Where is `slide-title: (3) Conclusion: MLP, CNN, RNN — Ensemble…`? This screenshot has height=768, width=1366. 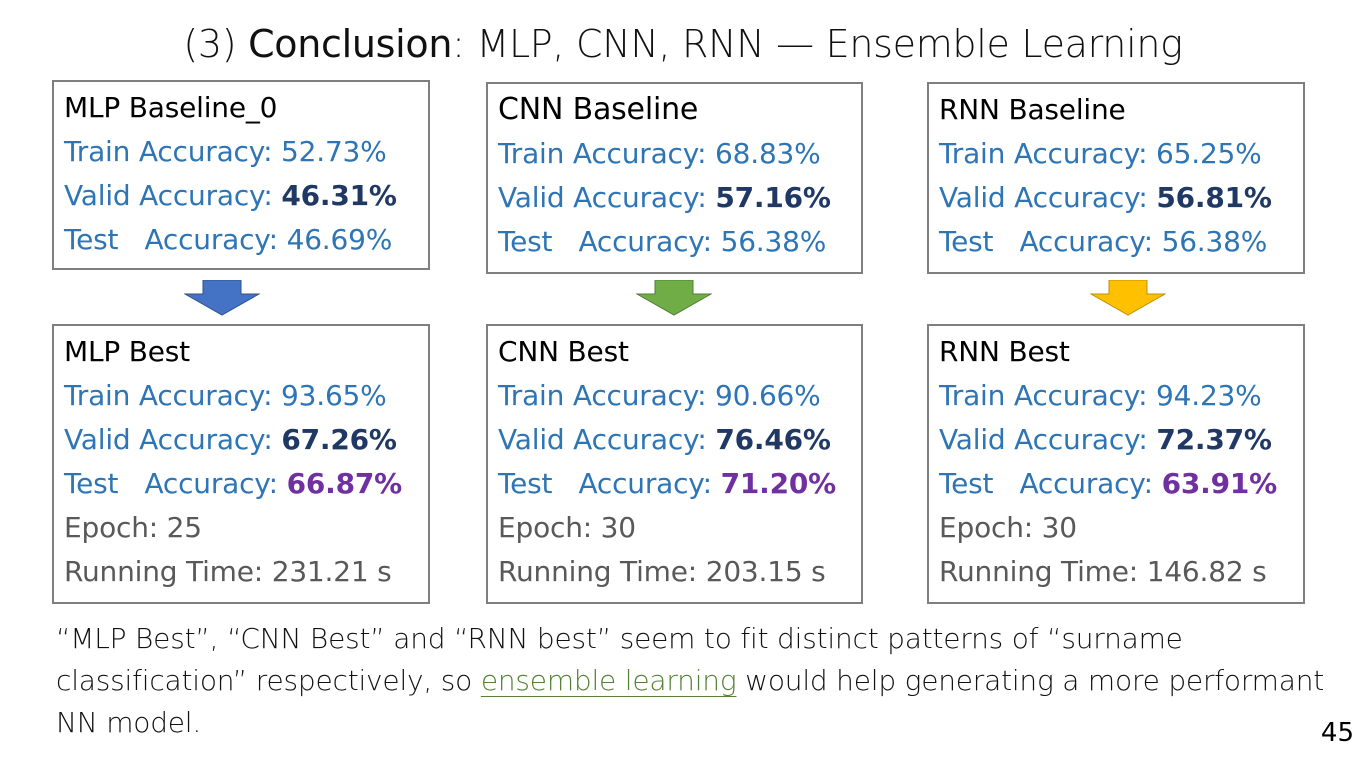 slide-title: (3) Conclusion: MLP, CNN, RNN — Ensemble… is located at coordinates (683, 44).